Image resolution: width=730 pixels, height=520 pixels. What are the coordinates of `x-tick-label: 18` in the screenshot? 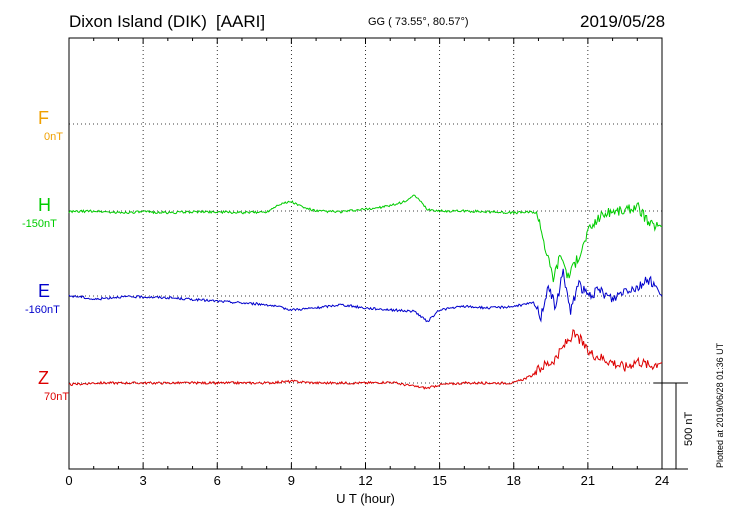 It's located at (514, 480).